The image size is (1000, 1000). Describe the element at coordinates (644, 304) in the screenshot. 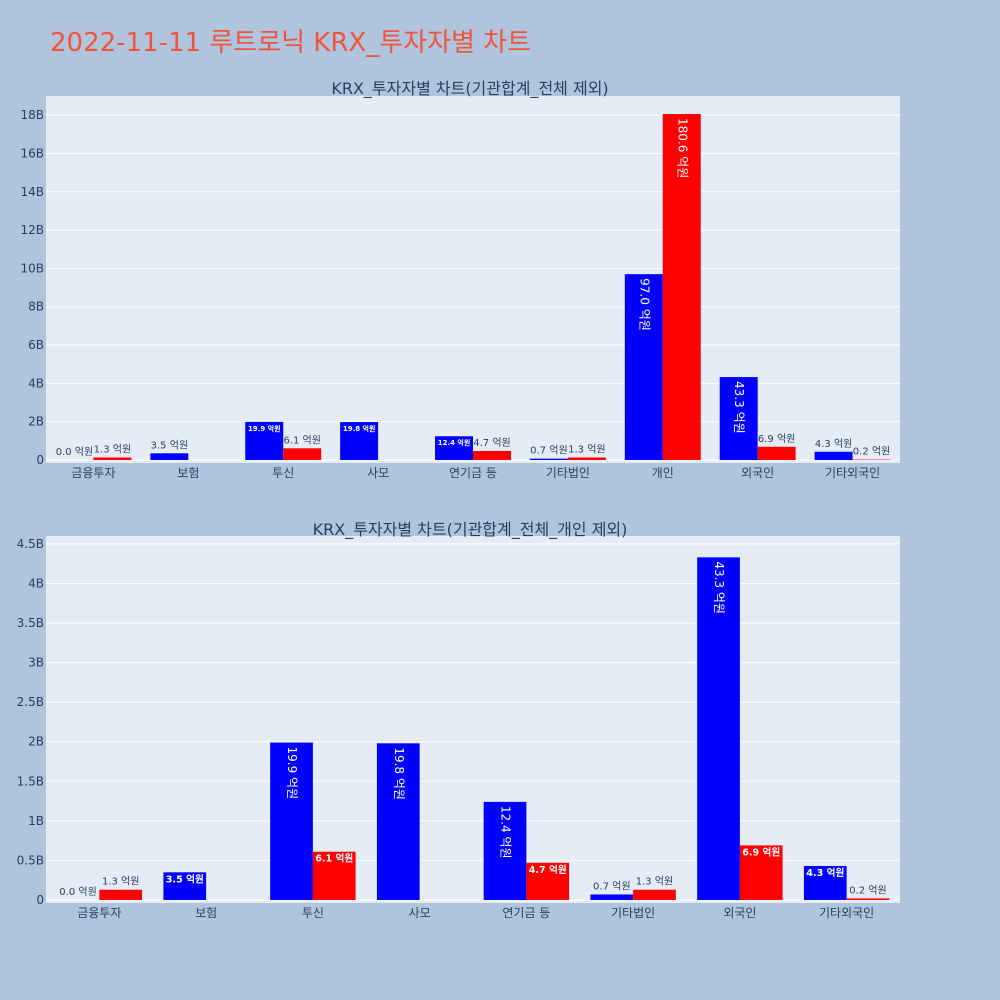

I see `data-label: 97.0 억원` at that location.